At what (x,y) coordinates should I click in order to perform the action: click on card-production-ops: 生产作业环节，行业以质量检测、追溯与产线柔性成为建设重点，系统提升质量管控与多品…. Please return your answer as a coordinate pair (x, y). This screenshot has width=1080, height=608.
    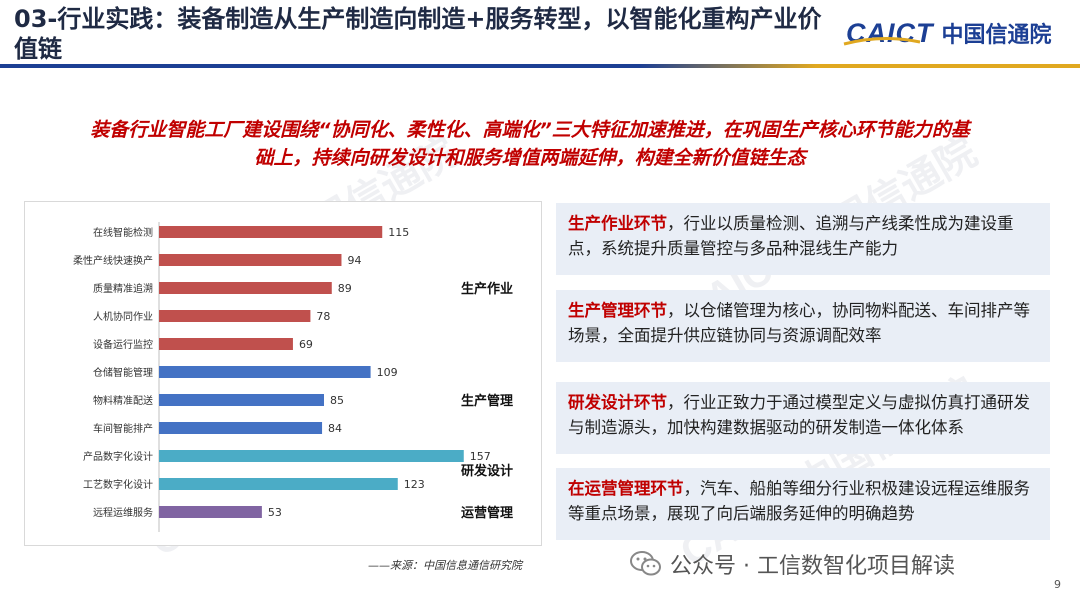
    Looking at the image, I should click on (803, 239).